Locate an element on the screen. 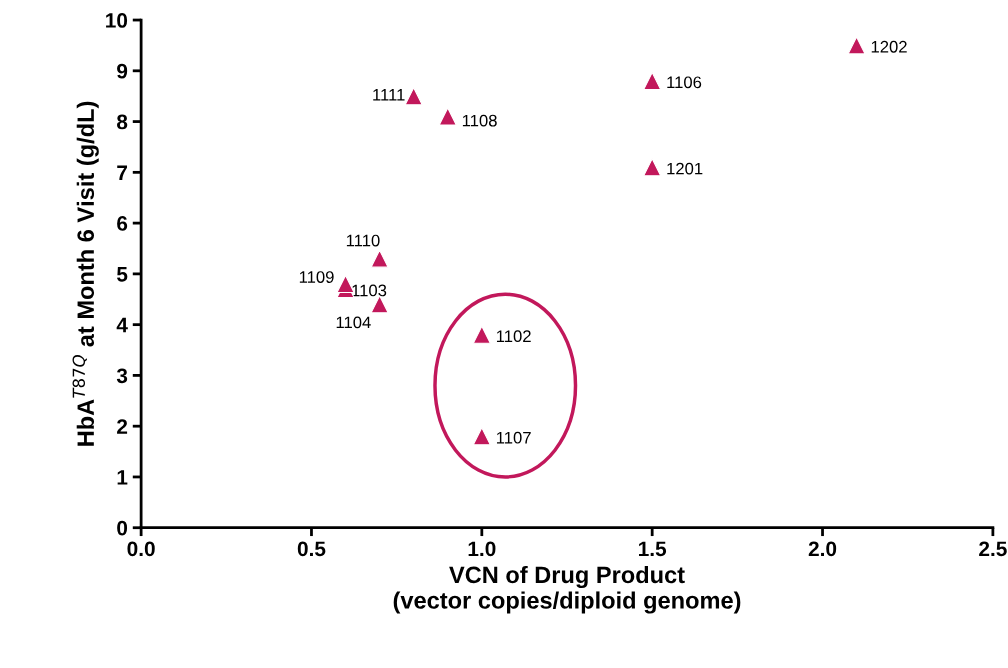  y-tick-label: 3 is located at coordinates (122, 376).